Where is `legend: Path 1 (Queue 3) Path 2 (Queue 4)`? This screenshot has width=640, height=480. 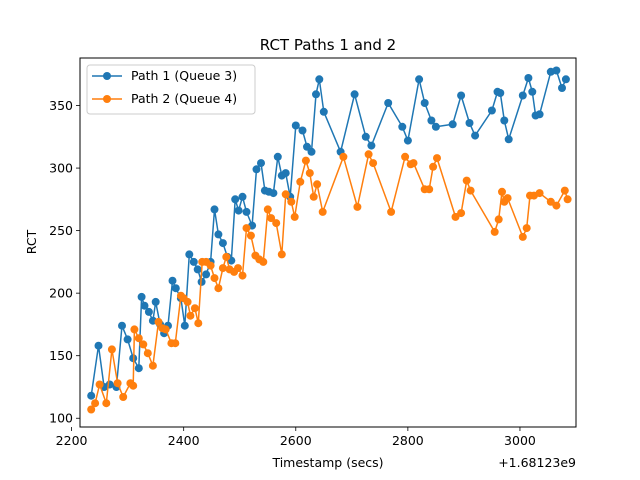
legend: Path 1 (Queue 3) Path 2 (Queue 4) is located at coordinates (171, 89).